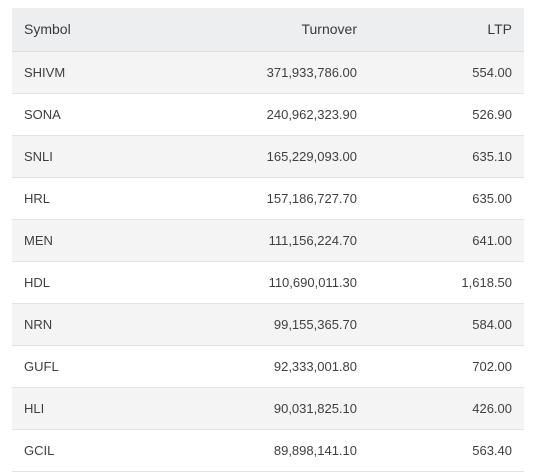 Image resolution: width=533 pixels, height=475 pixels. I want to click on cell-symbol: HLI, so click(34, 408).